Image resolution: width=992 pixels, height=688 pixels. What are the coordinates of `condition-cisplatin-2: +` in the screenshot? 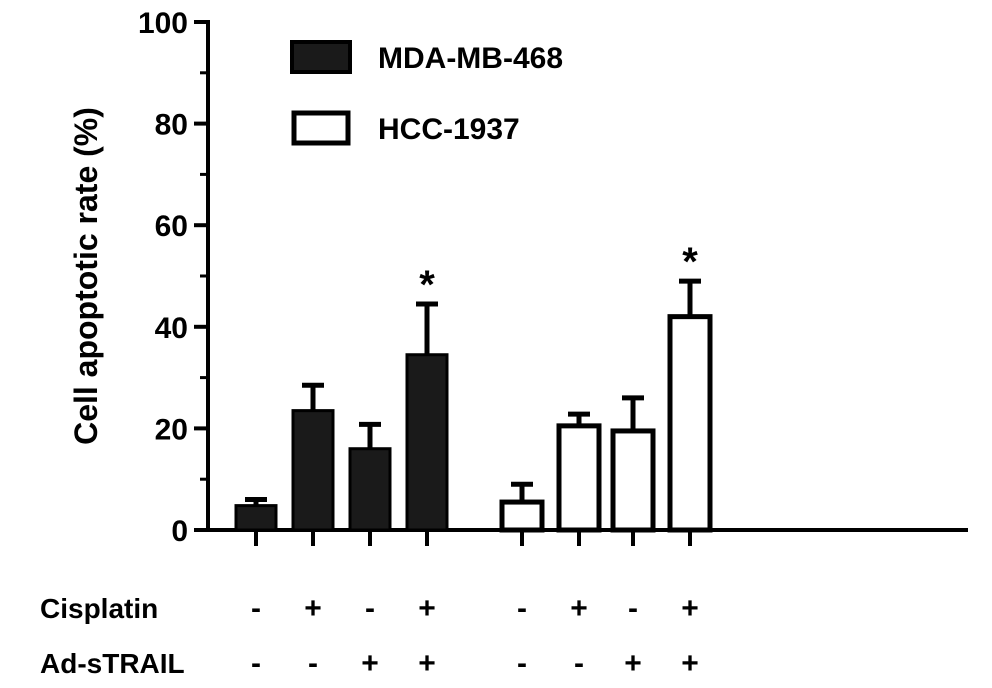 It's located at (313, 608).